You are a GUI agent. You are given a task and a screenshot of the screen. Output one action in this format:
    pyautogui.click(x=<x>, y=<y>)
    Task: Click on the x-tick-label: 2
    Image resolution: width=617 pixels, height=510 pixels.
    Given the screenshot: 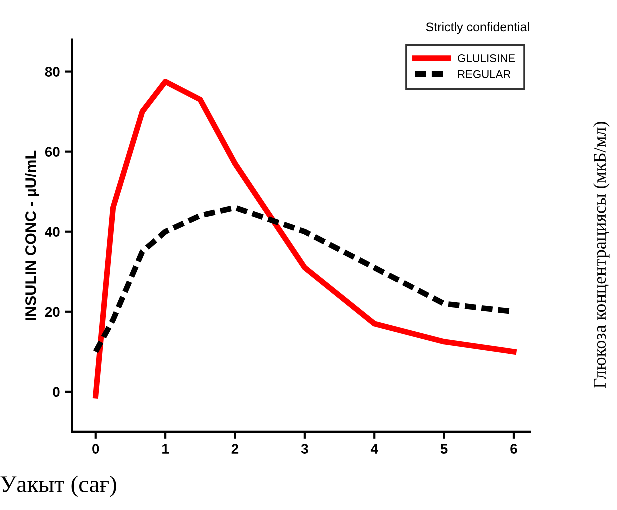 What is the action you would take?
    pyautogui.click(x=235, y=449)
    